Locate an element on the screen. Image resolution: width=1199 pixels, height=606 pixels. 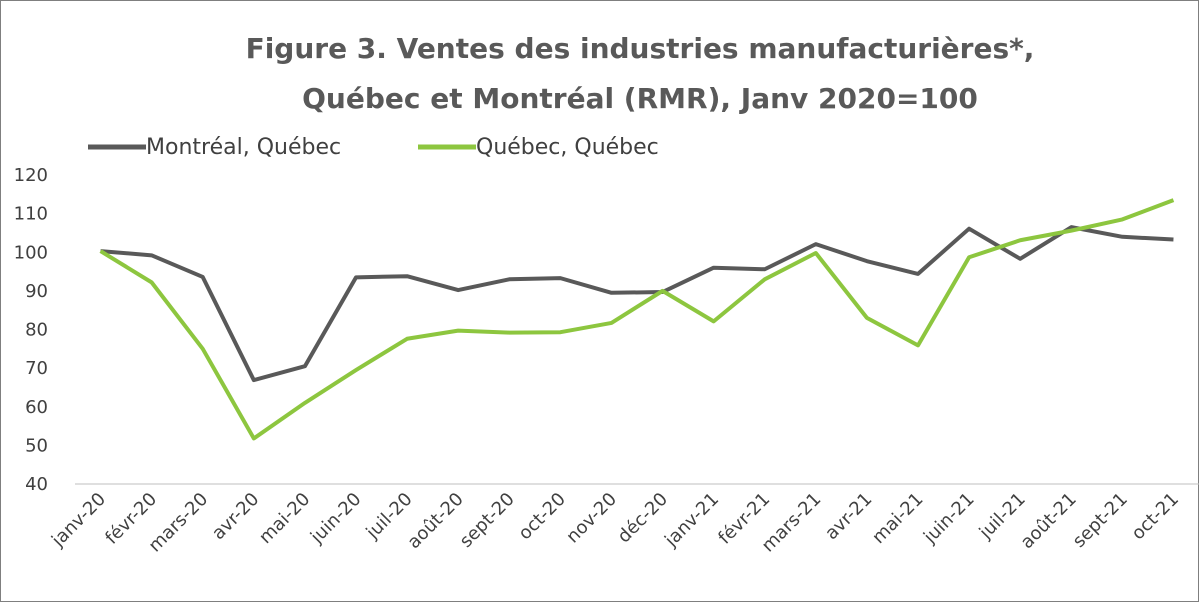
y-tick-label: 80 is located at coordinates (36, 330).